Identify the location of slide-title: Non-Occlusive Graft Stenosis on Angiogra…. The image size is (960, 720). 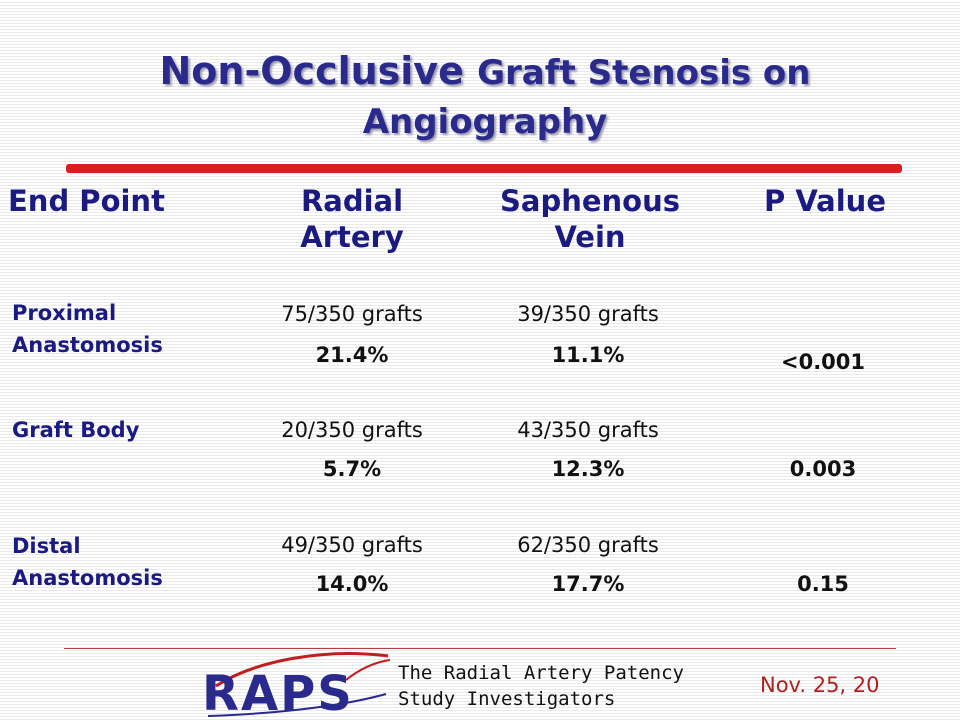
(485, 97).